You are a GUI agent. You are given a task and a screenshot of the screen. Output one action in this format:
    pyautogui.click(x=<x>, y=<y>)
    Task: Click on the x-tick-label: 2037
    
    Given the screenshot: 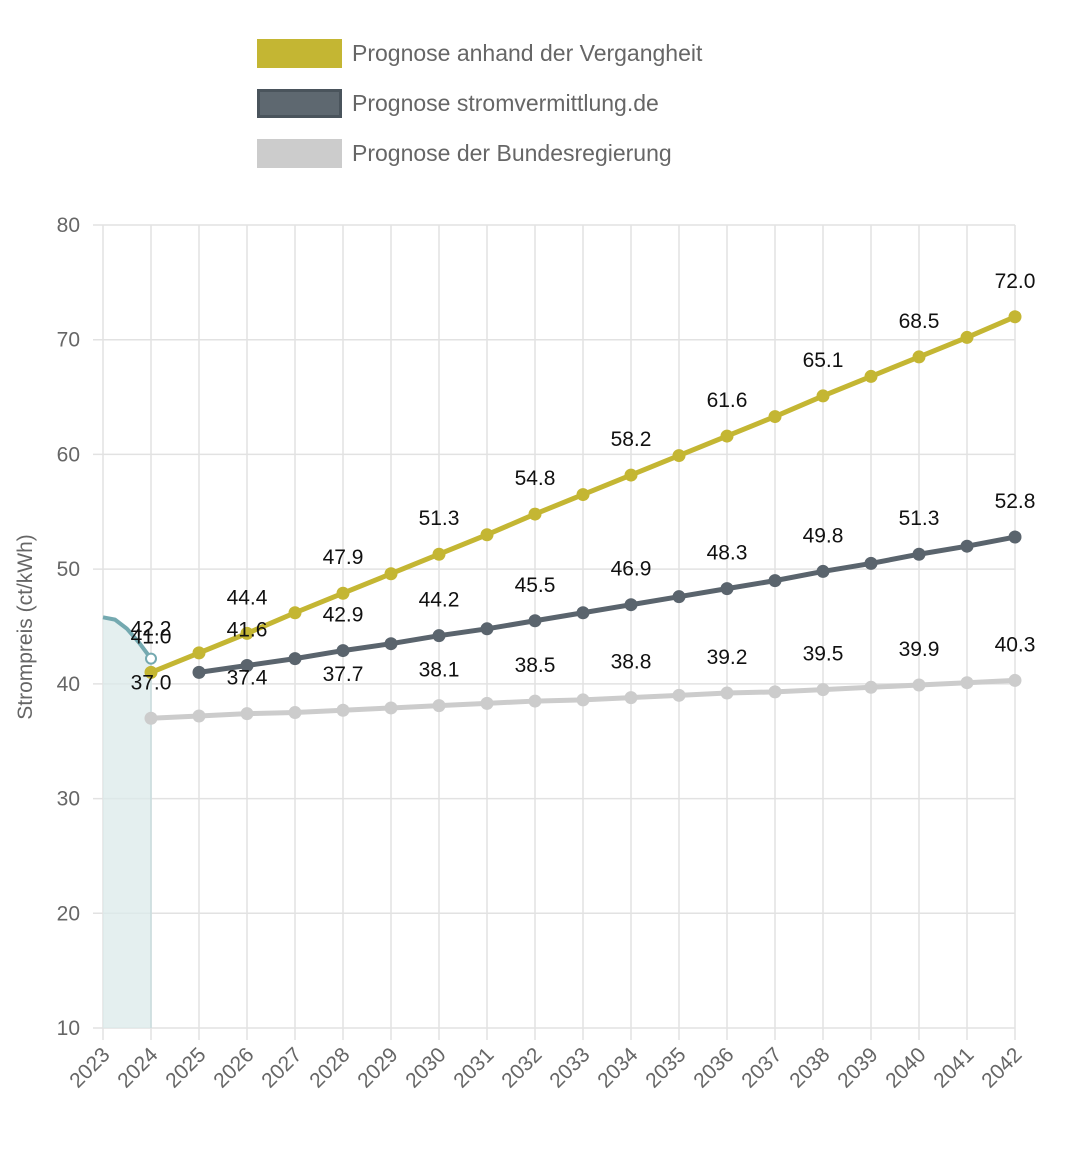 What is the action you would take?
    pyautogui.click(x=761, y=1067)
    